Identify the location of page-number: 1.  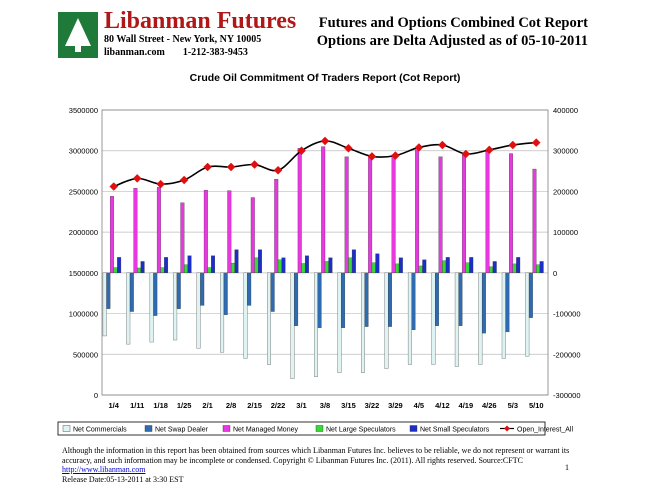
(567, 467).